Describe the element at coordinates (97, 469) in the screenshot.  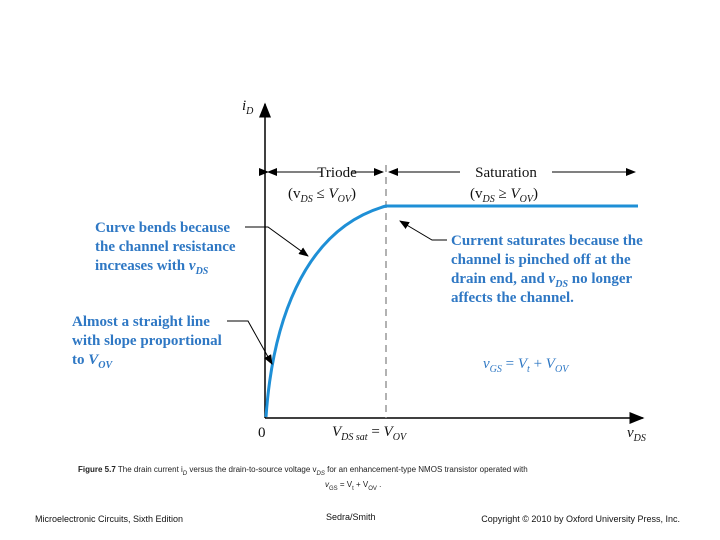
I see `text-part: Figure 5.7` at that location.